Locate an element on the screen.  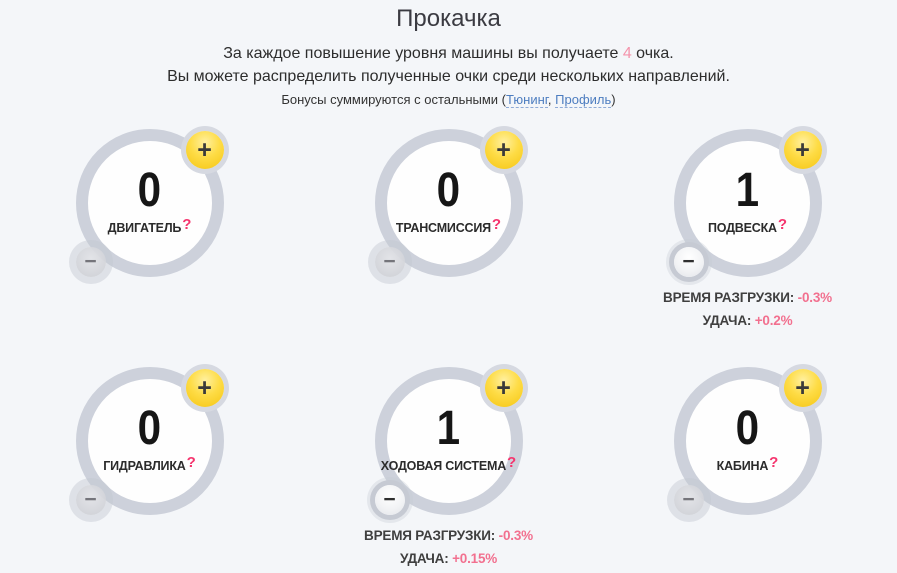
tuning-link: Тюнинг is located at coordinates (527, 100).